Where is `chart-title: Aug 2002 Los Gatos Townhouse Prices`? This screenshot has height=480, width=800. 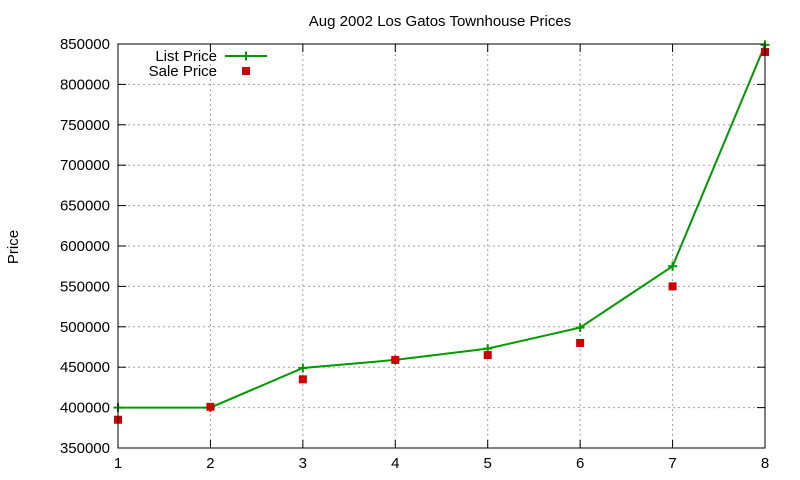 chart-title: Aug 2002 Los Gatos Townhouse Prices is located at coordinates (440, 21).